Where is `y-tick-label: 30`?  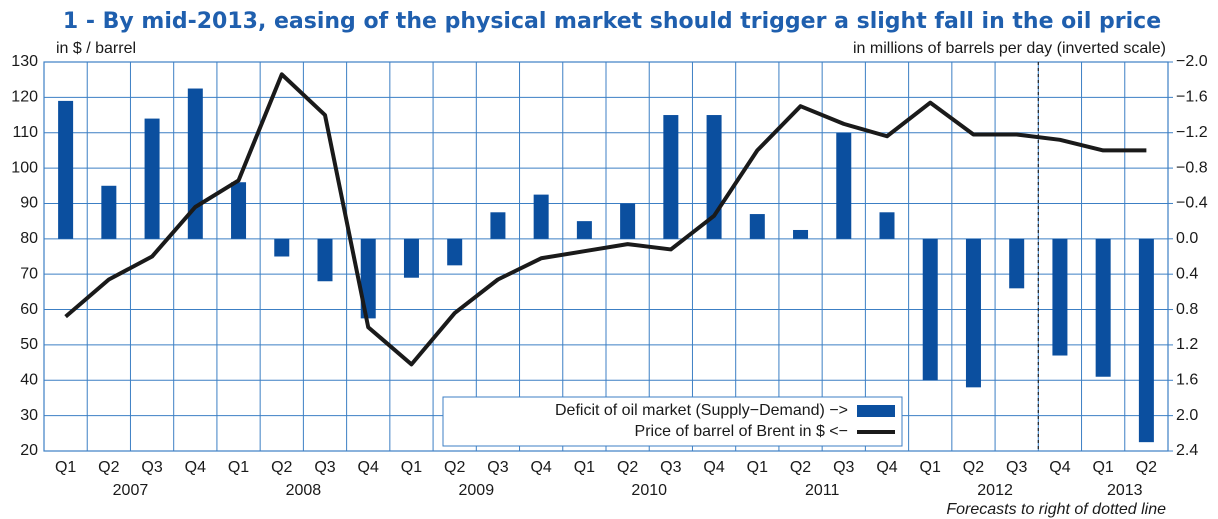 y-tick-label: 30 is located at coordinates (29, 415).